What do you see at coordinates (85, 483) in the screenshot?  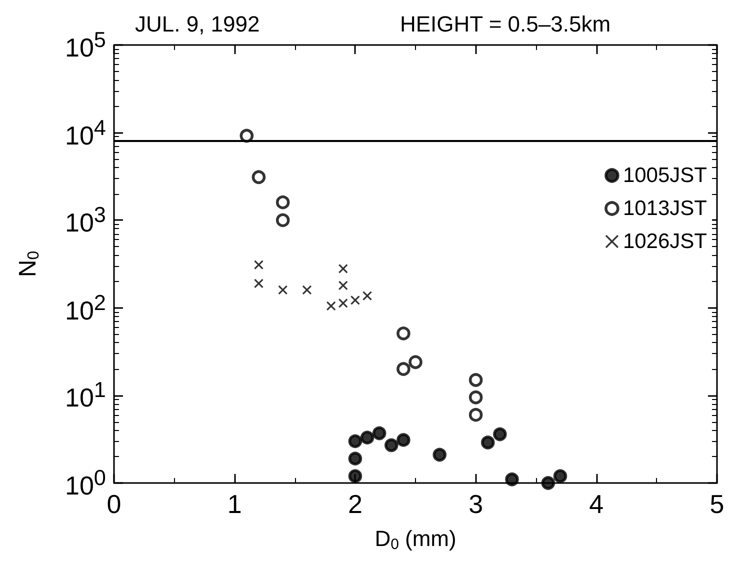 I see `y-tick-label: 10$^{0}$` at bounding box center [85, 483].